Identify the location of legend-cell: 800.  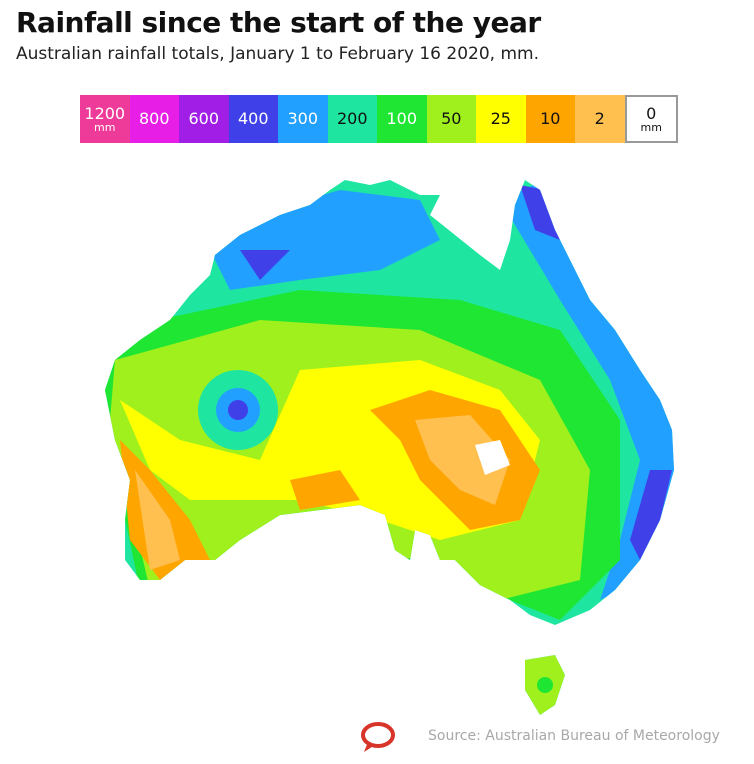
(154, 119).